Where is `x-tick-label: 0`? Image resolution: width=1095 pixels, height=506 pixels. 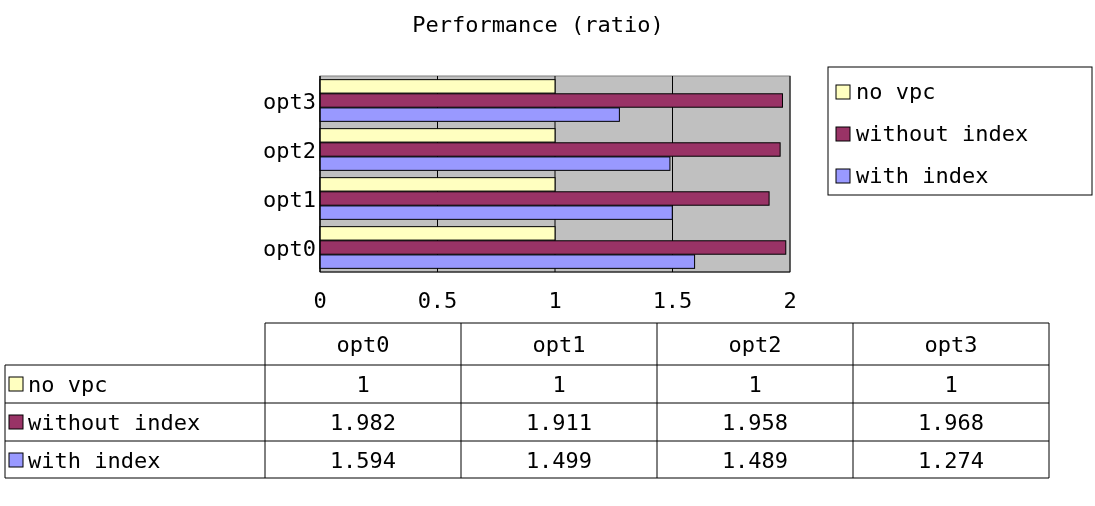 x-tick-label: 0 is located at coordinates (320, 300).